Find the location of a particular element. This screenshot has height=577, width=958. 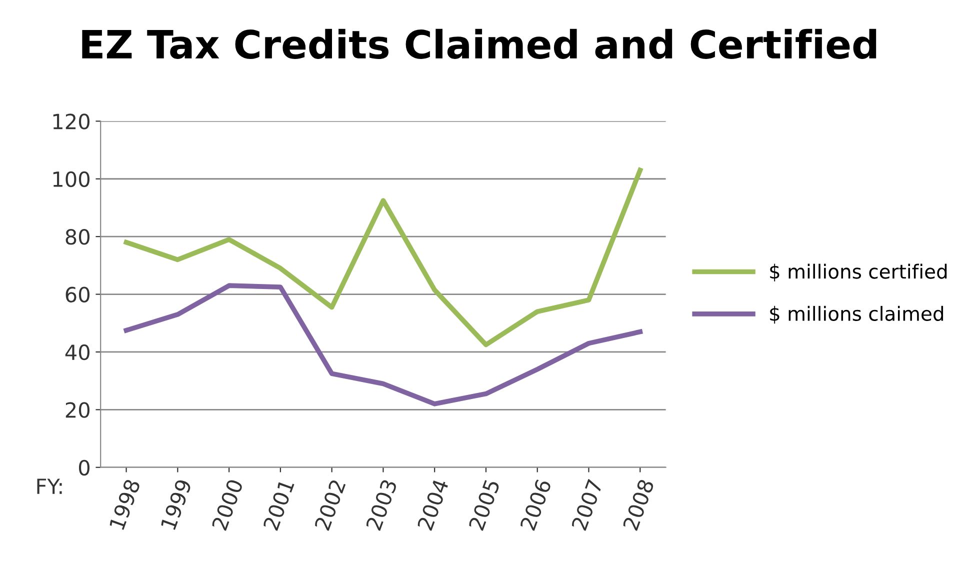

x-tick-label: 1998 is located at coordinates (124, 504).